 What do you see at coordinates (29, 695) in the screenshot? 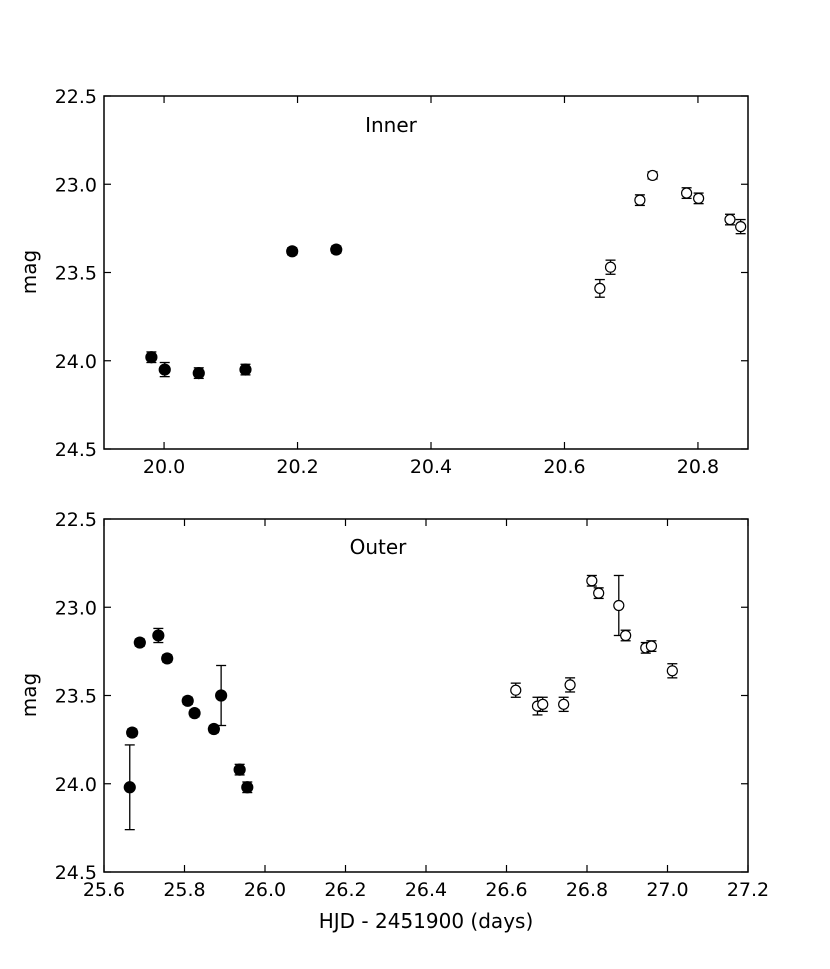
I see `outer-y-axis-label: mag` at bounding box center [29, 695].